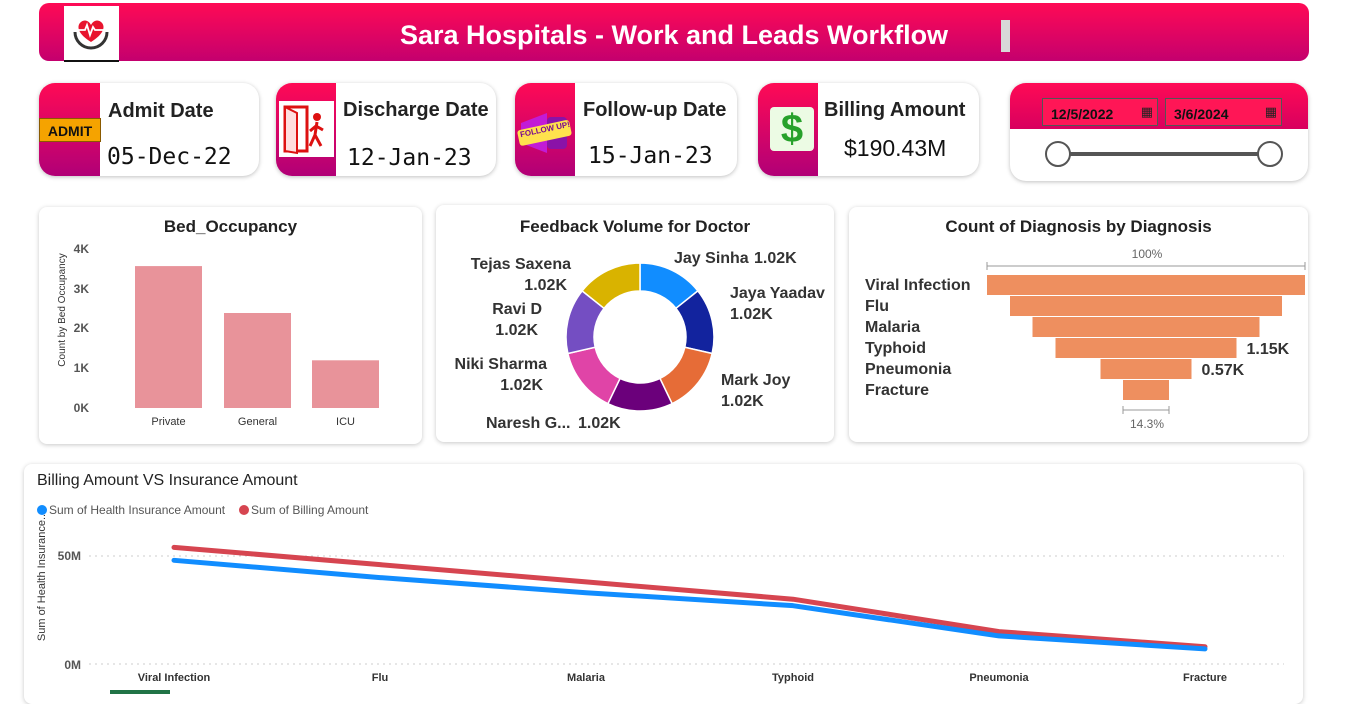 The height and width of the screenshot is (704, 1348). I want to click on admit-icon: ADMIT, so click(70, 130).